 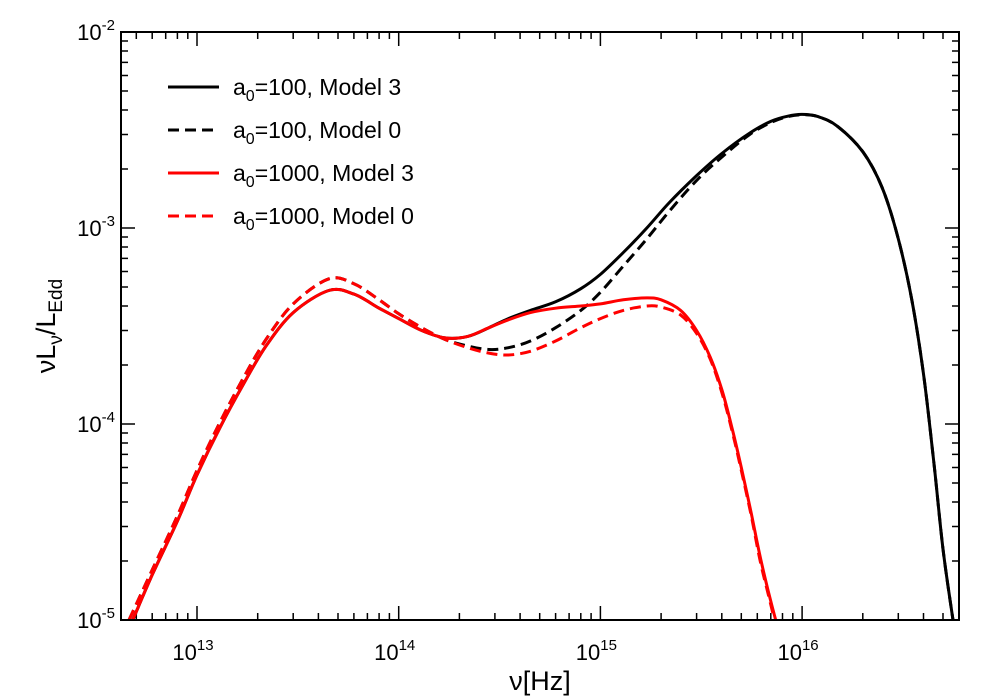 I want to click on y-tick-label: 10⁻⁴, so click(x=96, y=423).